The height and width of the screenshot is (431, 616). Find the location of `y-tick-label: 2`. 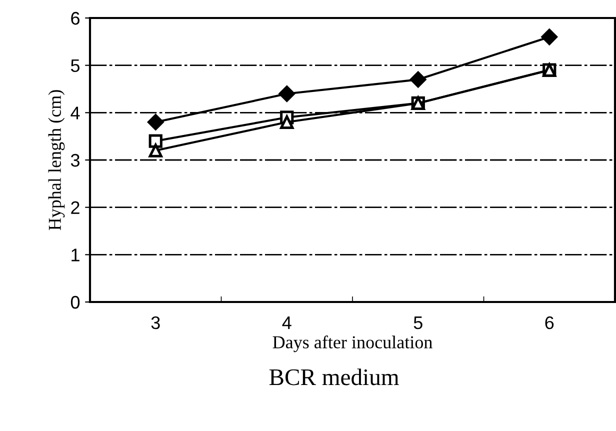

y-tick-label: 2 is located at coordinates (75, 207).